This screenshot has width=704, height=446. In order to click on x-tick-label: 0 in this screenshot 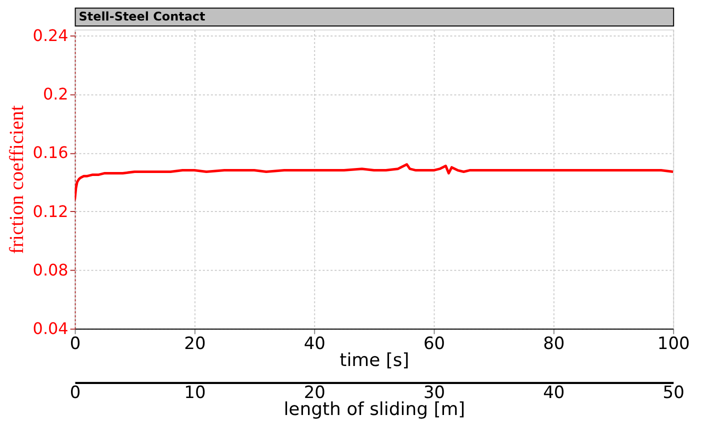, I will do `click(75, 343)`.